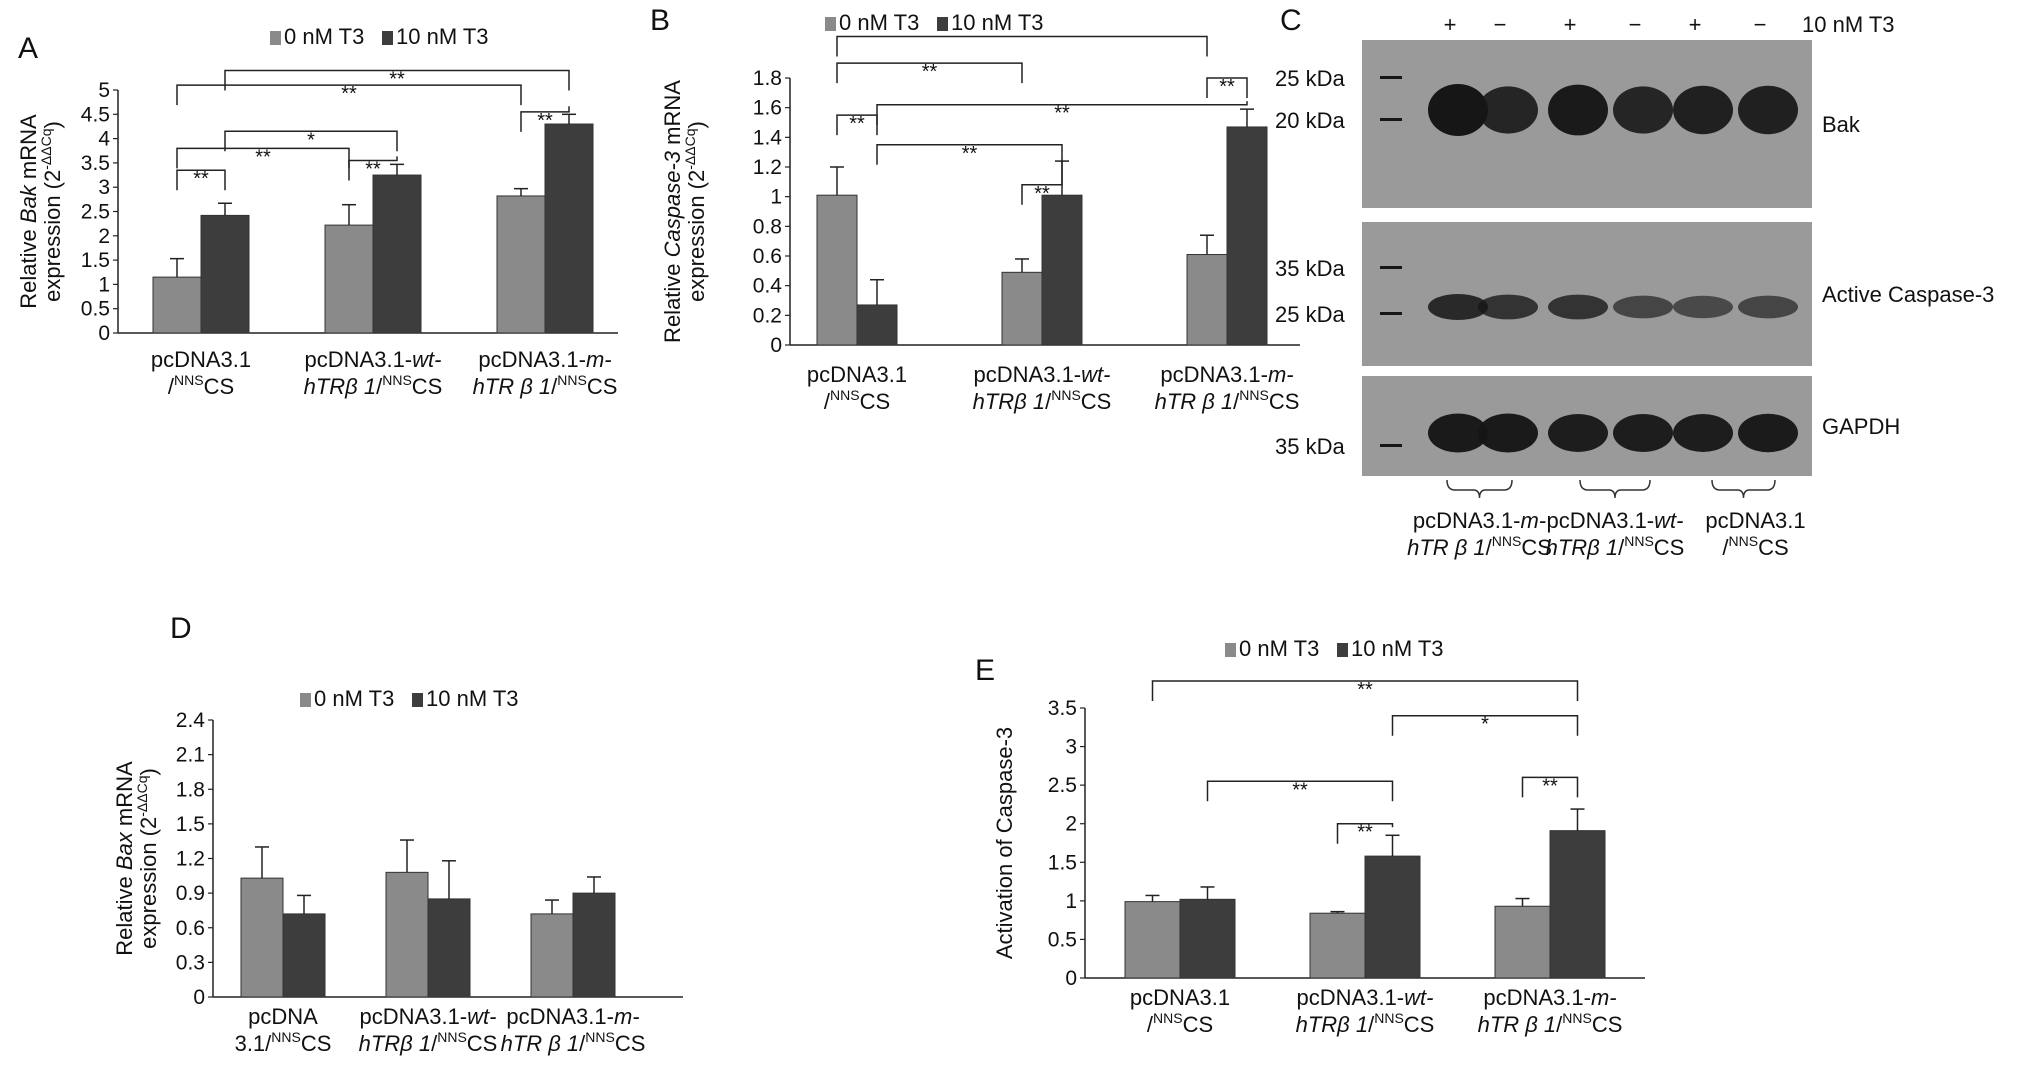 This screenshot has width=2031, height=1068. I want to click on panel-c-group-1-line2: hTRβ 1/NNSCS, so click(1615, 546).